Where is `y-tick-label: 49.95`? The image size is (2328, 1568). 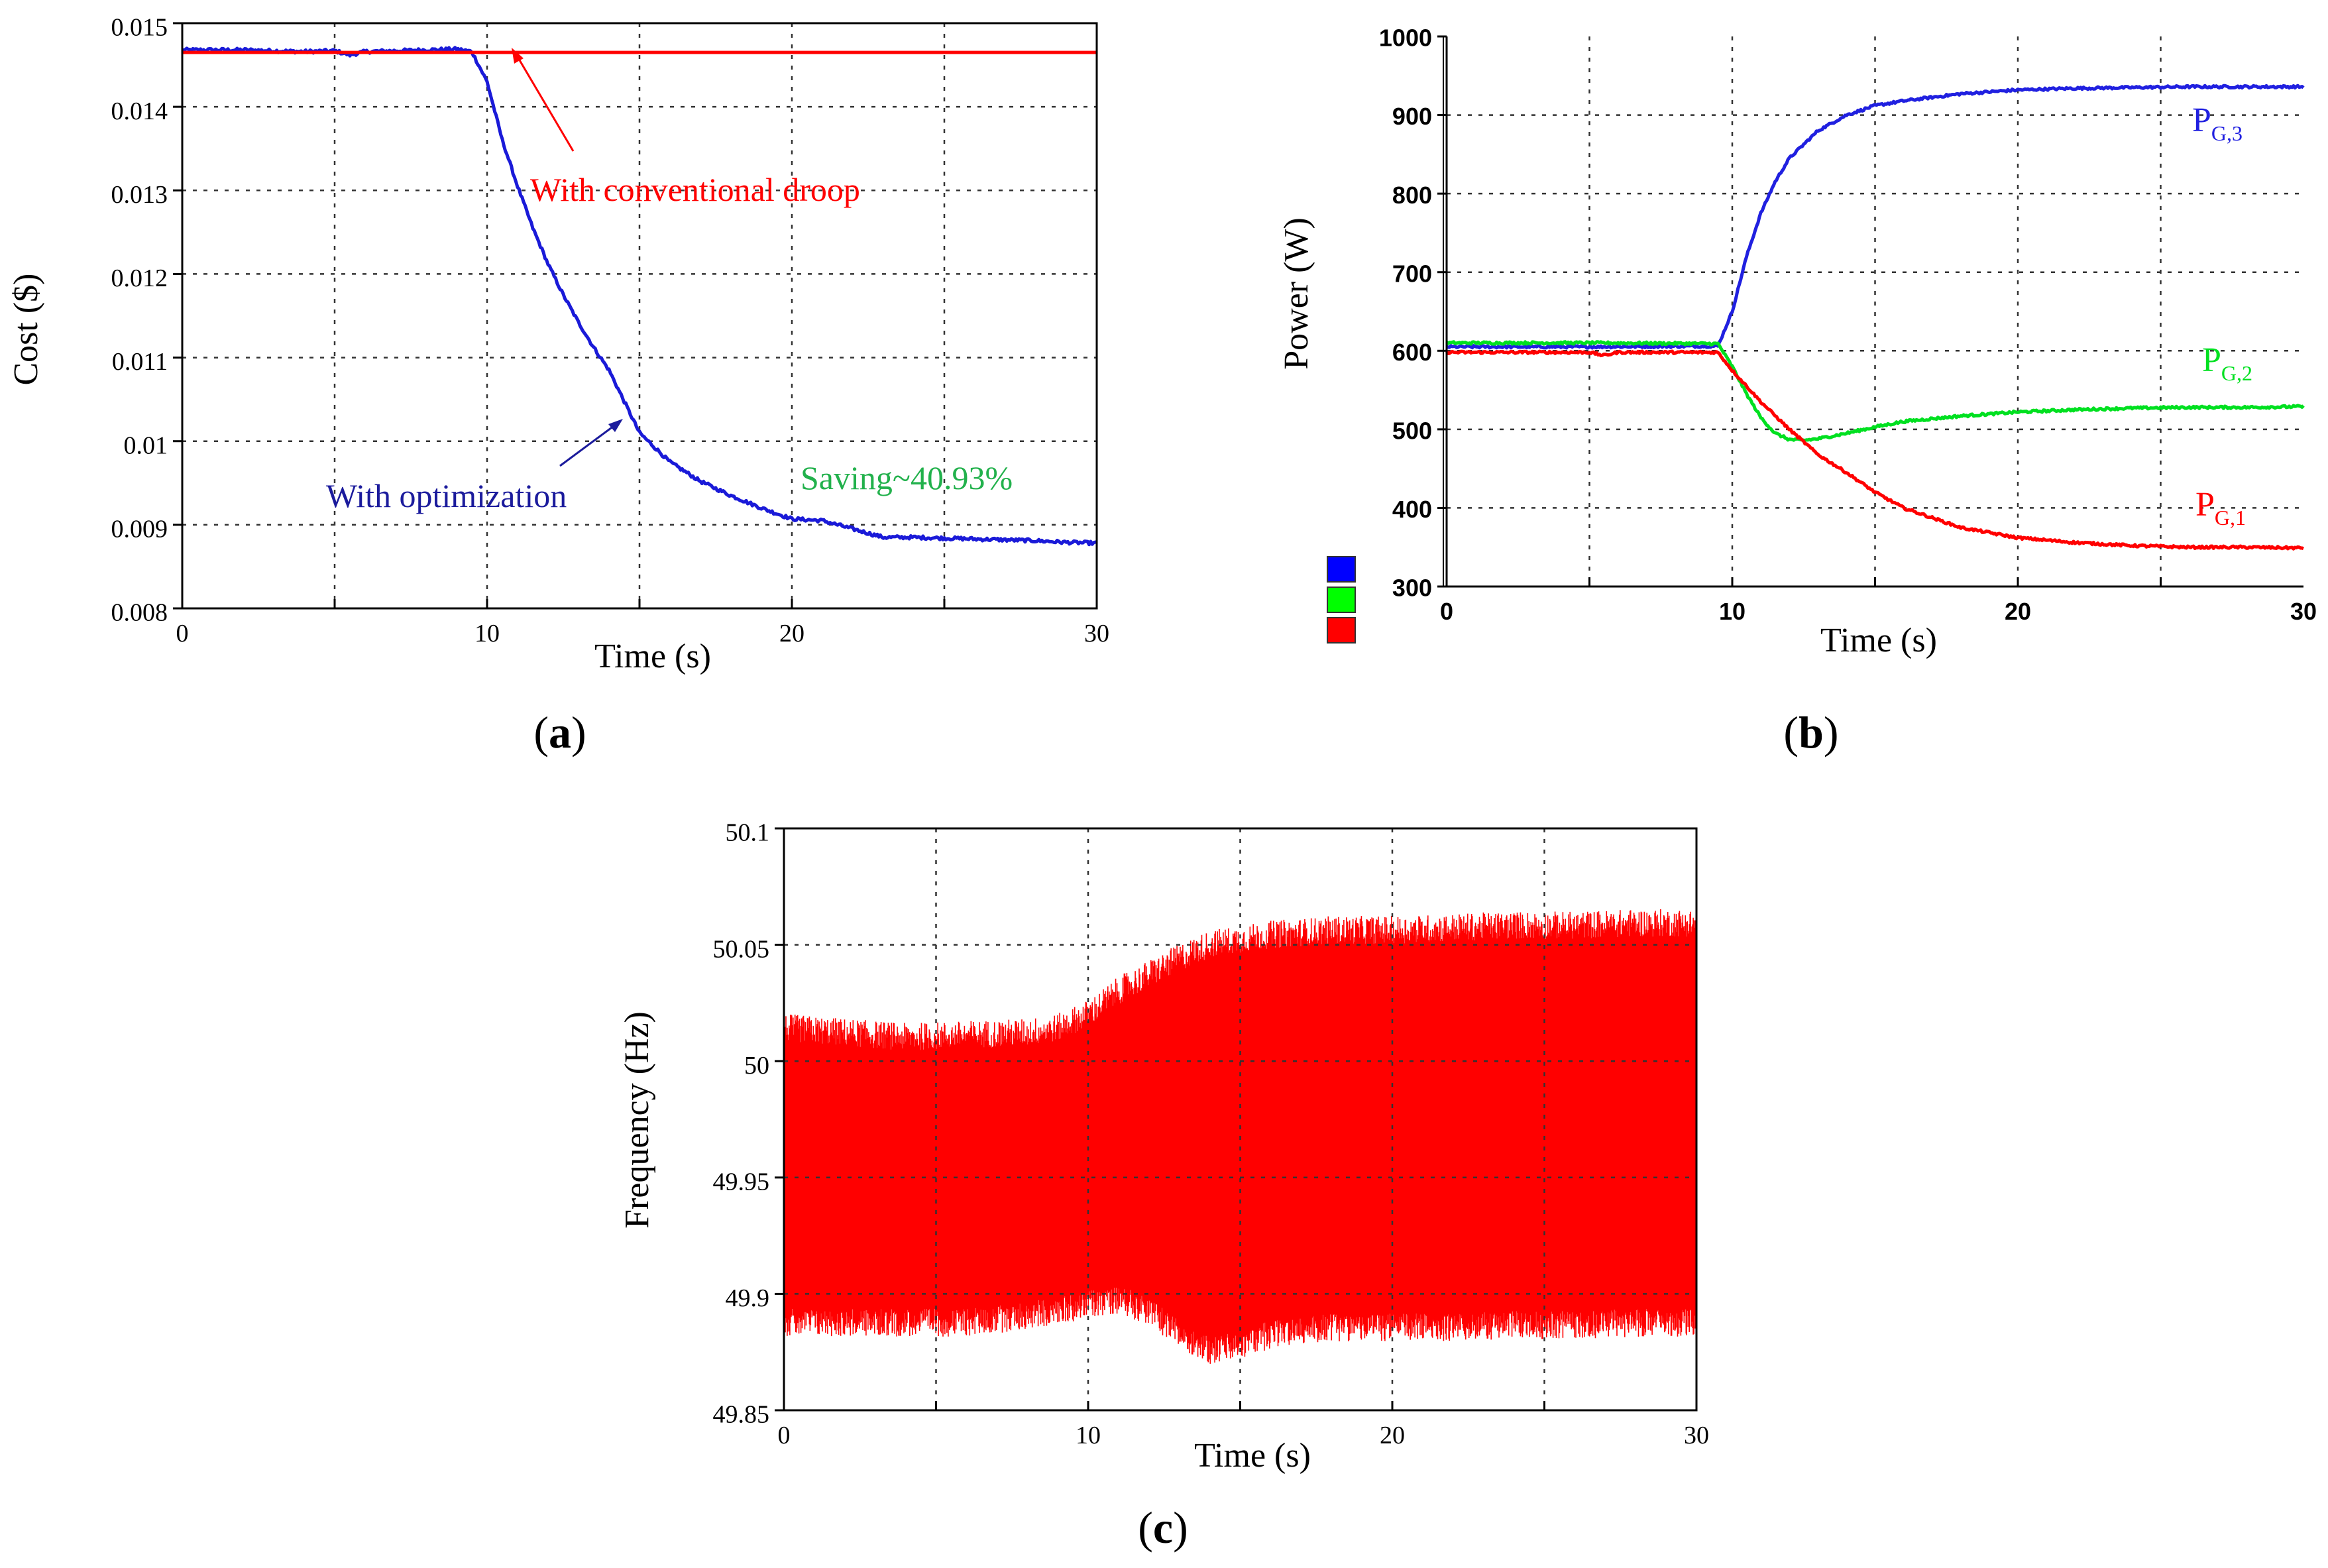 y-tick-label: 49.95 is located at coordinates (741, 1182).